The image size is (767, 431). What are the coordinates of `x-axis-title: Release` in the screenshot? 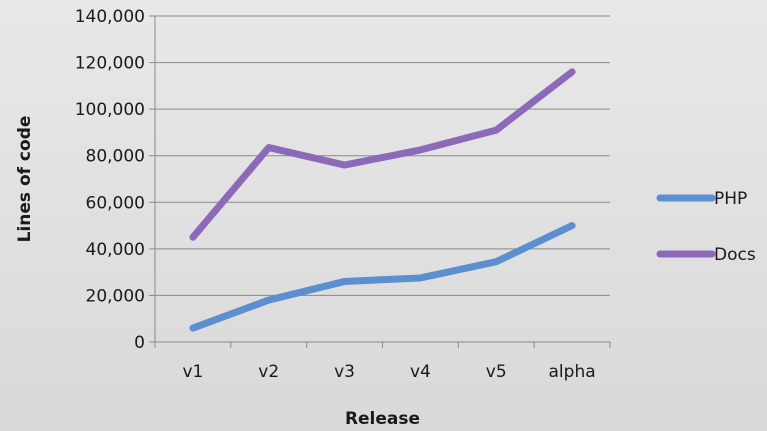 It's located at (382, 419).